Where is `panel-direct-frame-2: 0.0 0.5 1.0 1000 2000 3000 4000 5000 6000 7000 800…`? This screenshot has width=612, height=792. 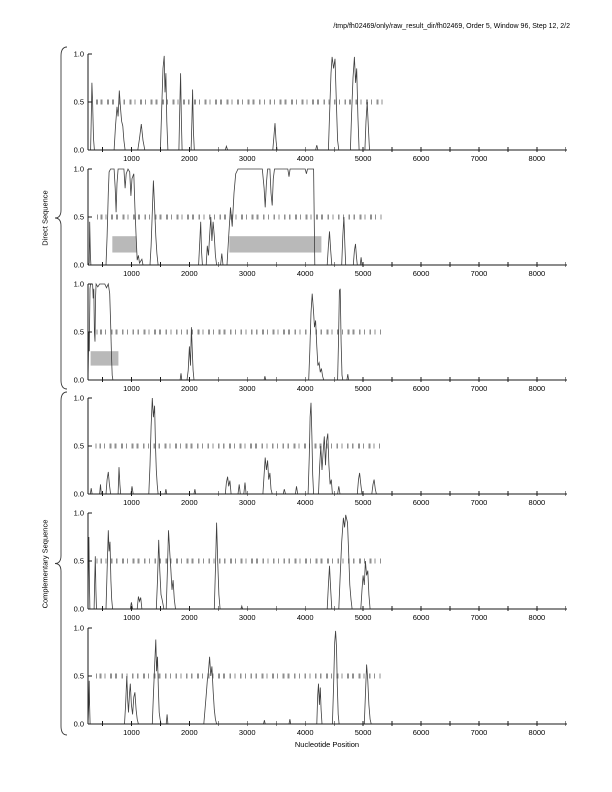 panel-direct-frame-2: 0.0 0.5 1.0 1000 2000 3000 4000 5000 6000 7000 800… is located at coordinates (320, 221).